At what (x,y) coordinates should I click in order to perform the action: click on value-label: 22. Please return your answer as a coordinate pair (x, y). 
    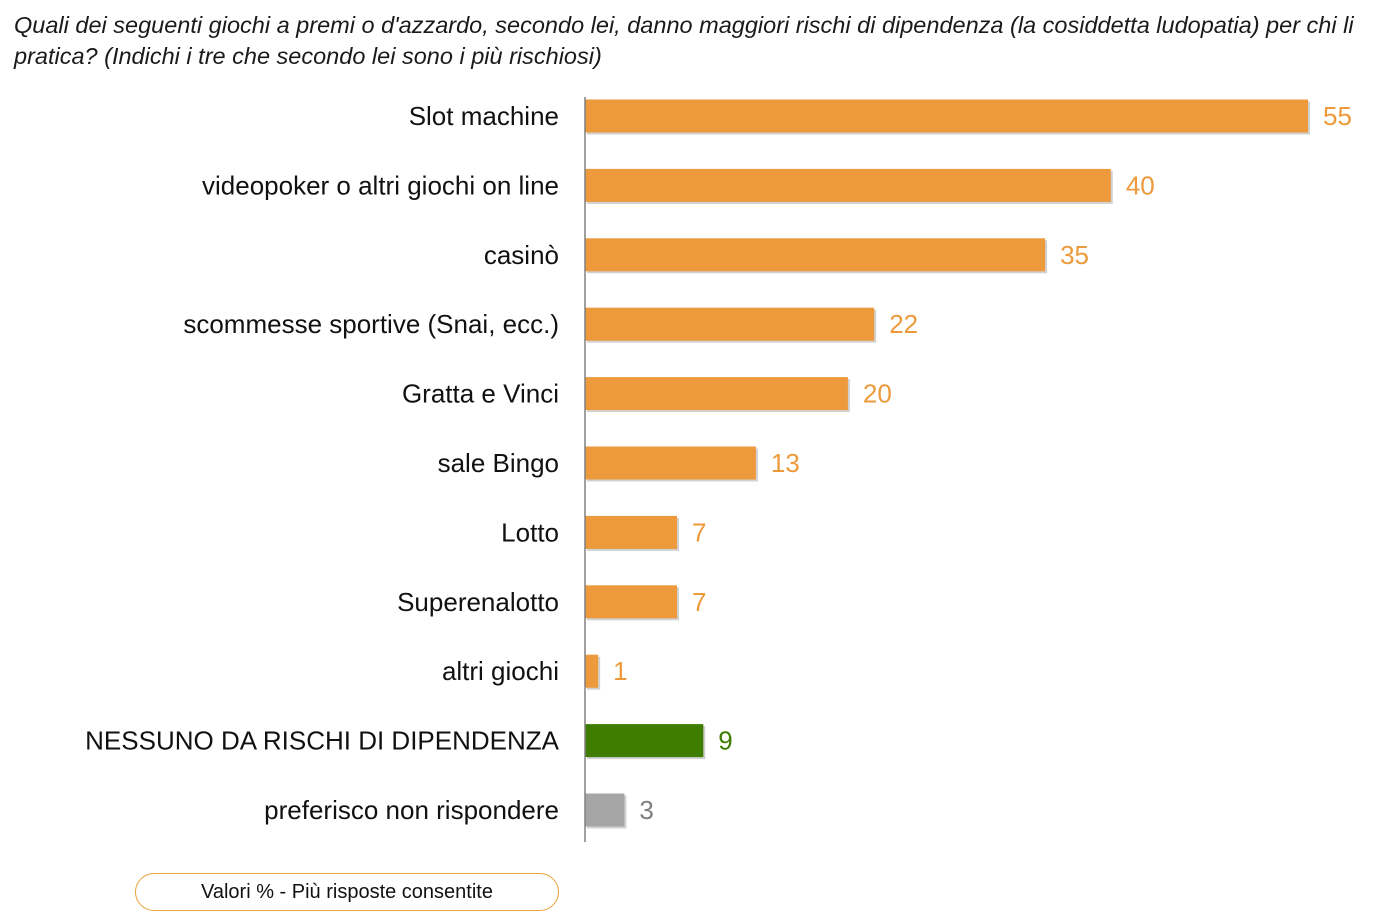
    Looking at the image, I should click on (903, 324).